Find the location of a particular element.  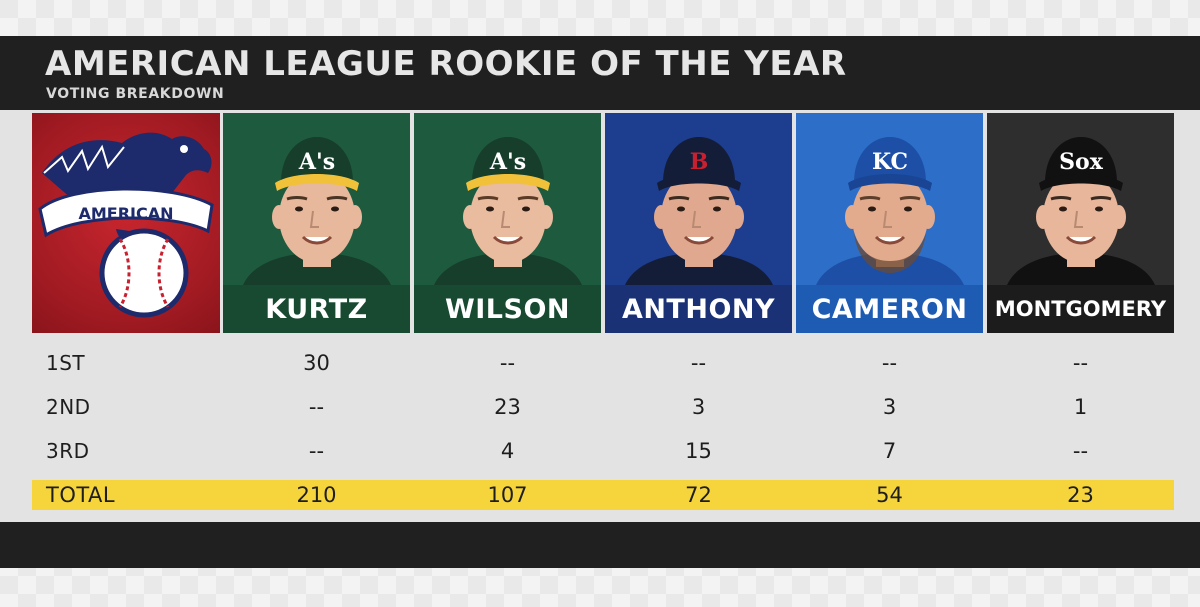

player-photo: B is located at coordinates (698, 199).